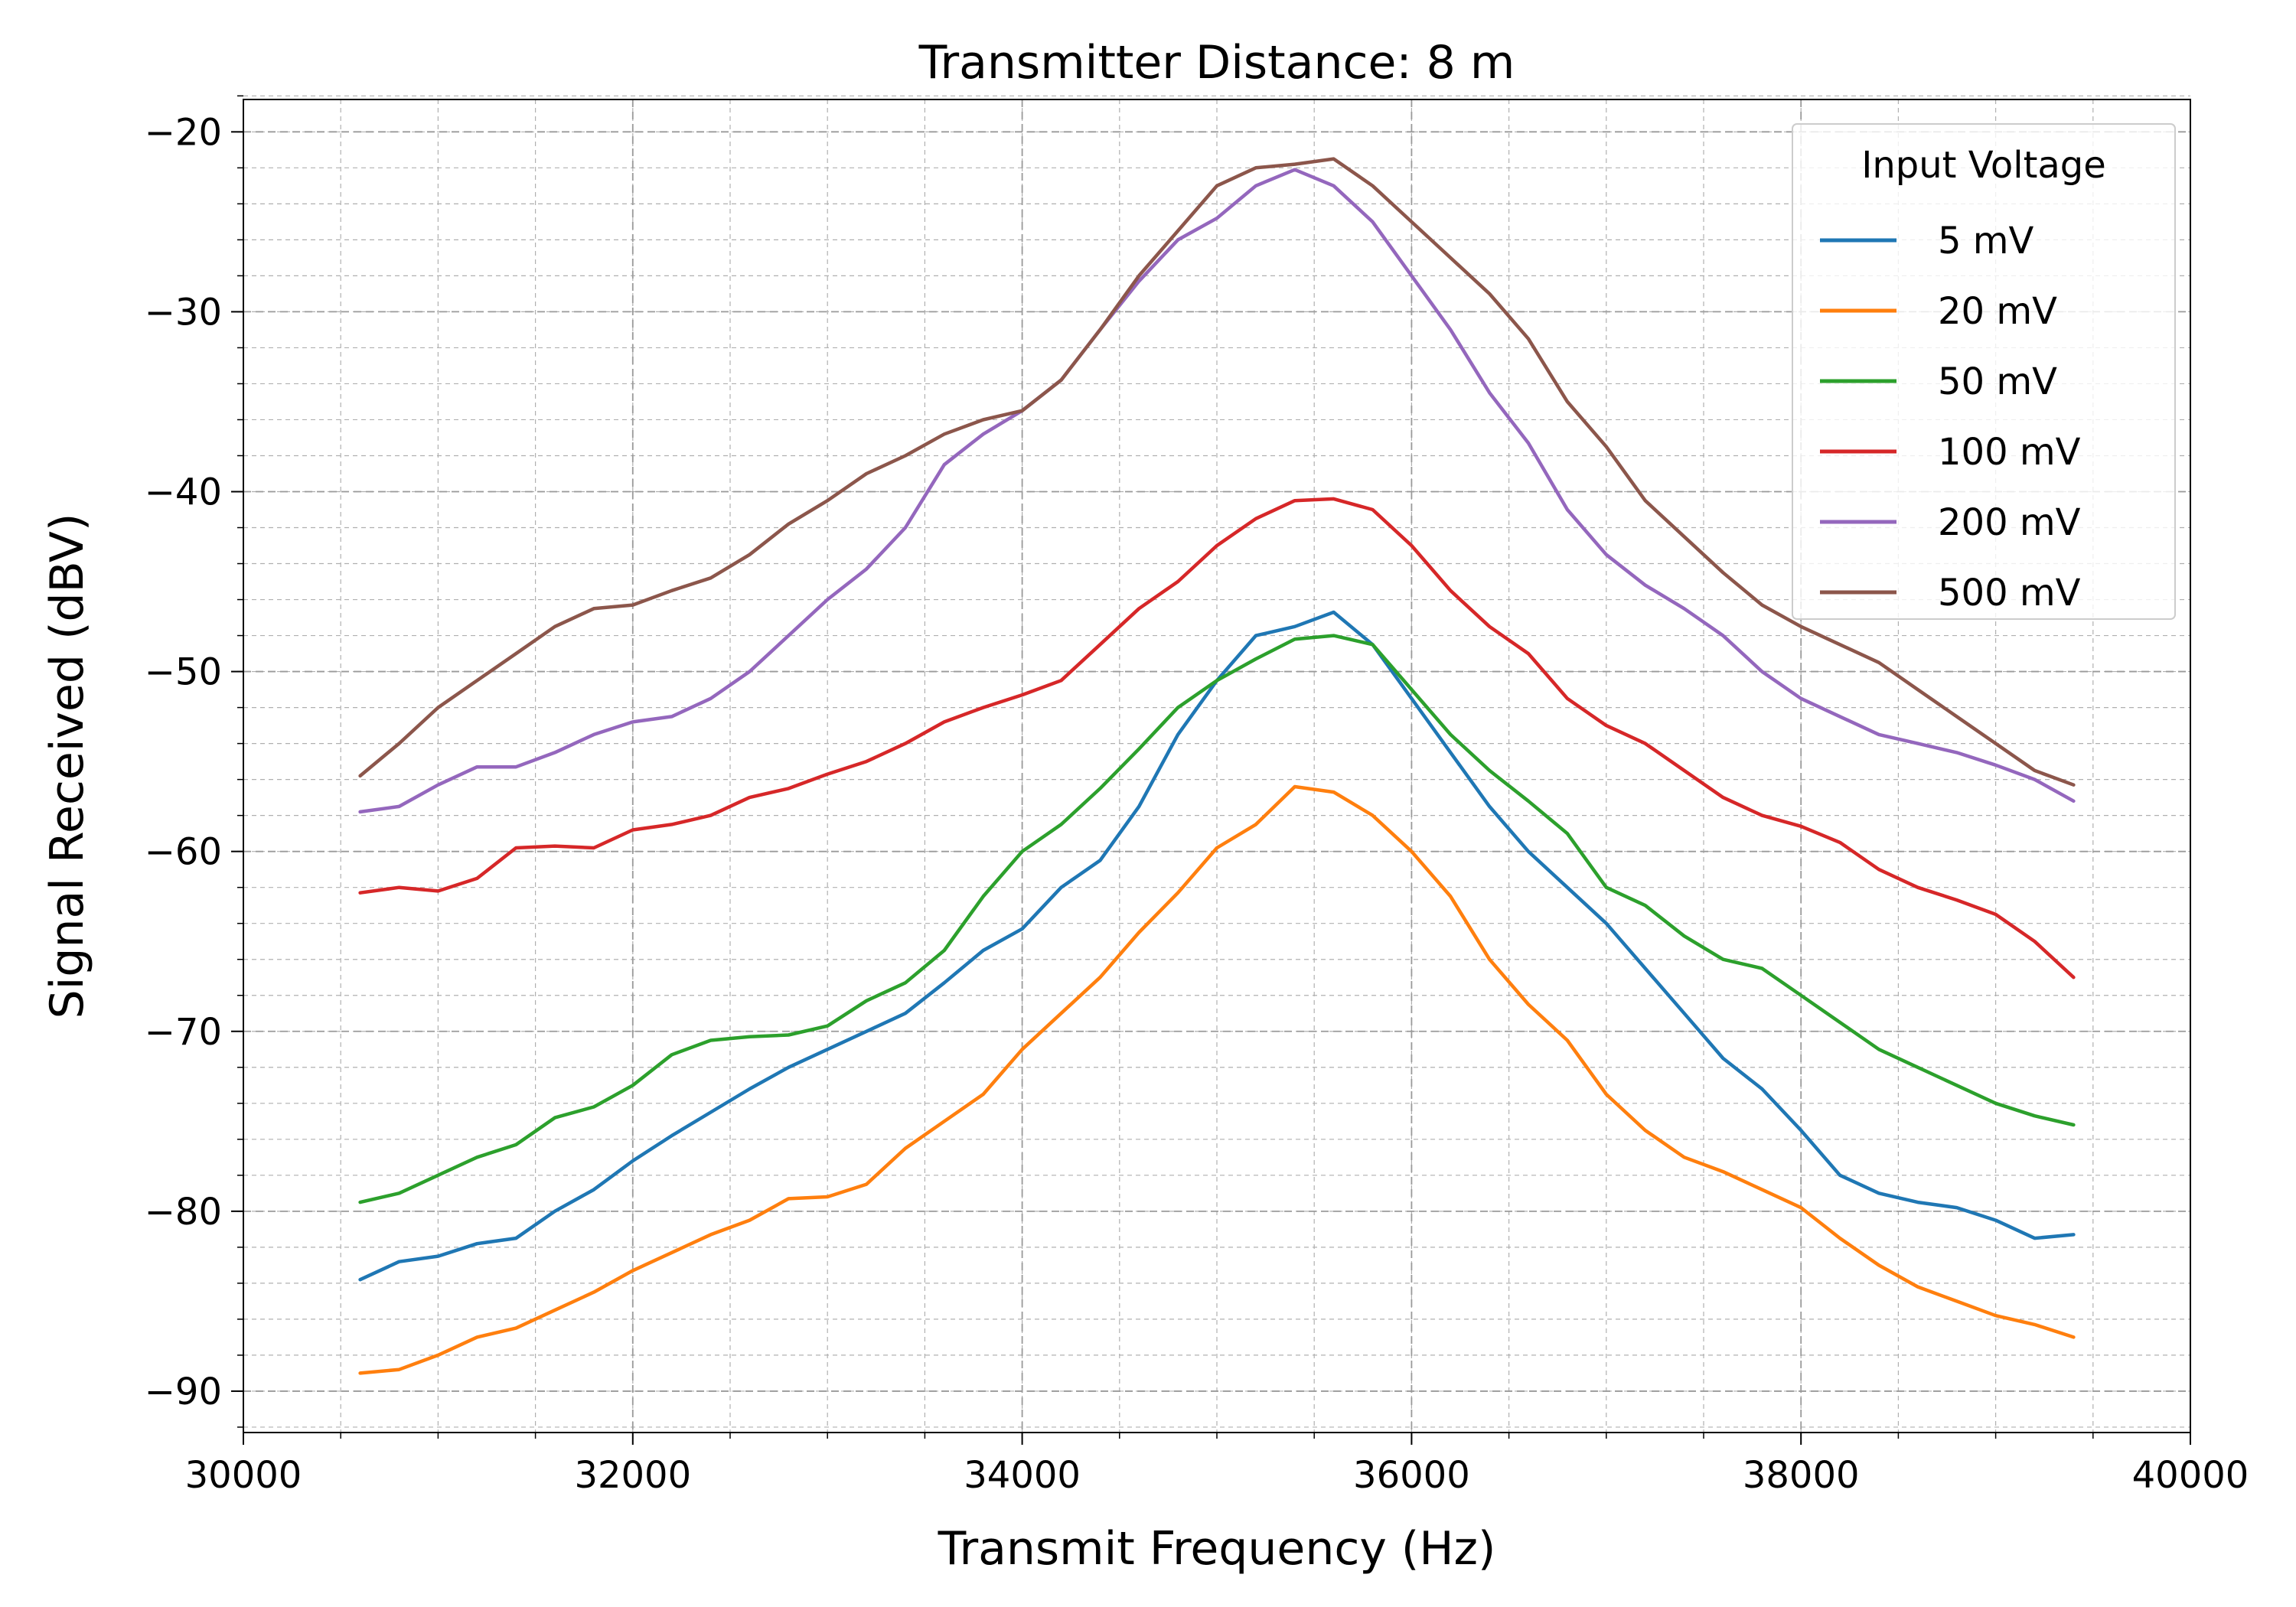  Describe the element at coordinates (183, 492) in the screenshot. I see `y-tick-label: −40` at that location.